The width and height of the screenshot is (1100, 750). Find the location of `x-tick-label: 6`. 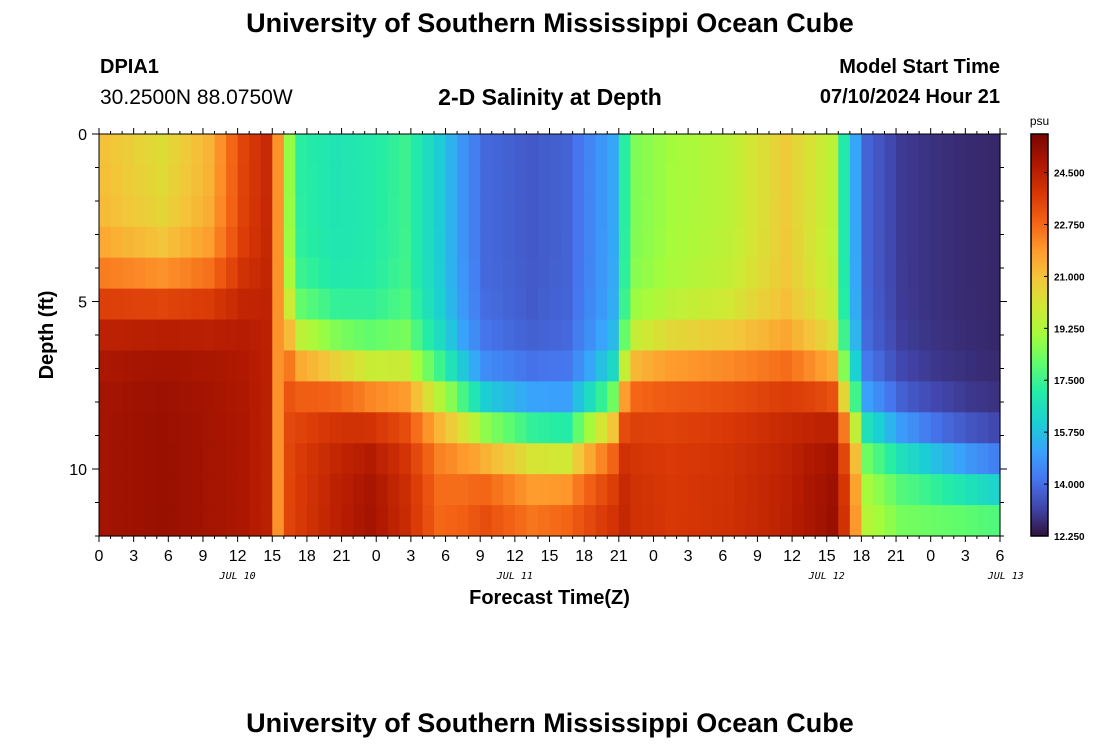

x-tick-label: 6 is located at coordinates (168, 556).